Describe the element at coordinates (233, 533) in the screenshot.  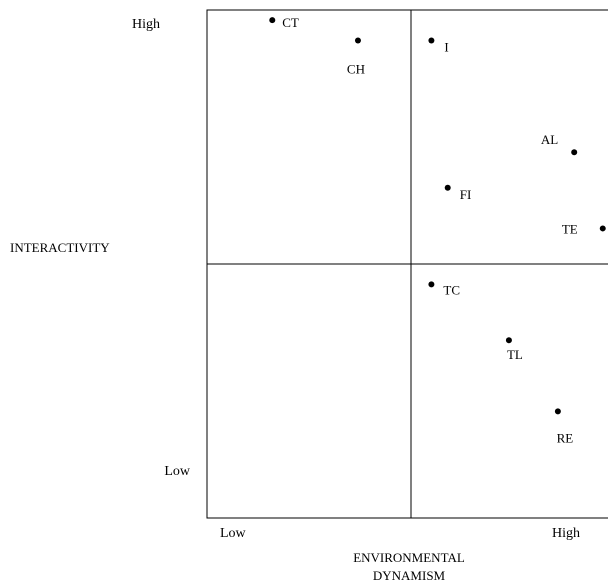
I see `x-tick-low: Low` at that location.